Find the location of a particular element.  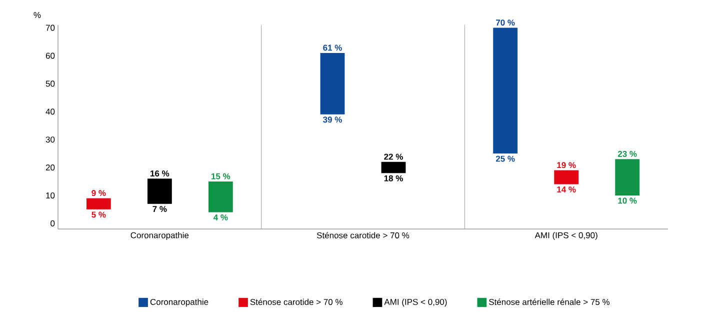

annotation: 23 % is located at coordinates (627, 153).